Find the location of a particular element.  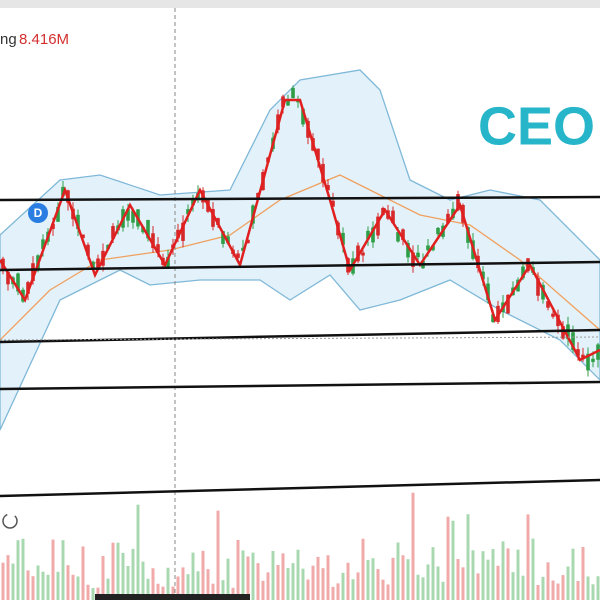

scrollbar is located at coordinates (172, 597).